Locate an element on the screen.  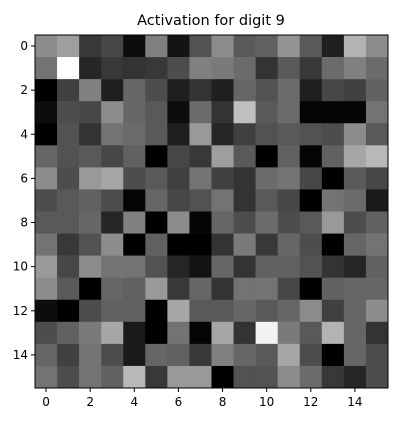
heatmap-cell-r0-c15 is located at coordinates (377, 46).